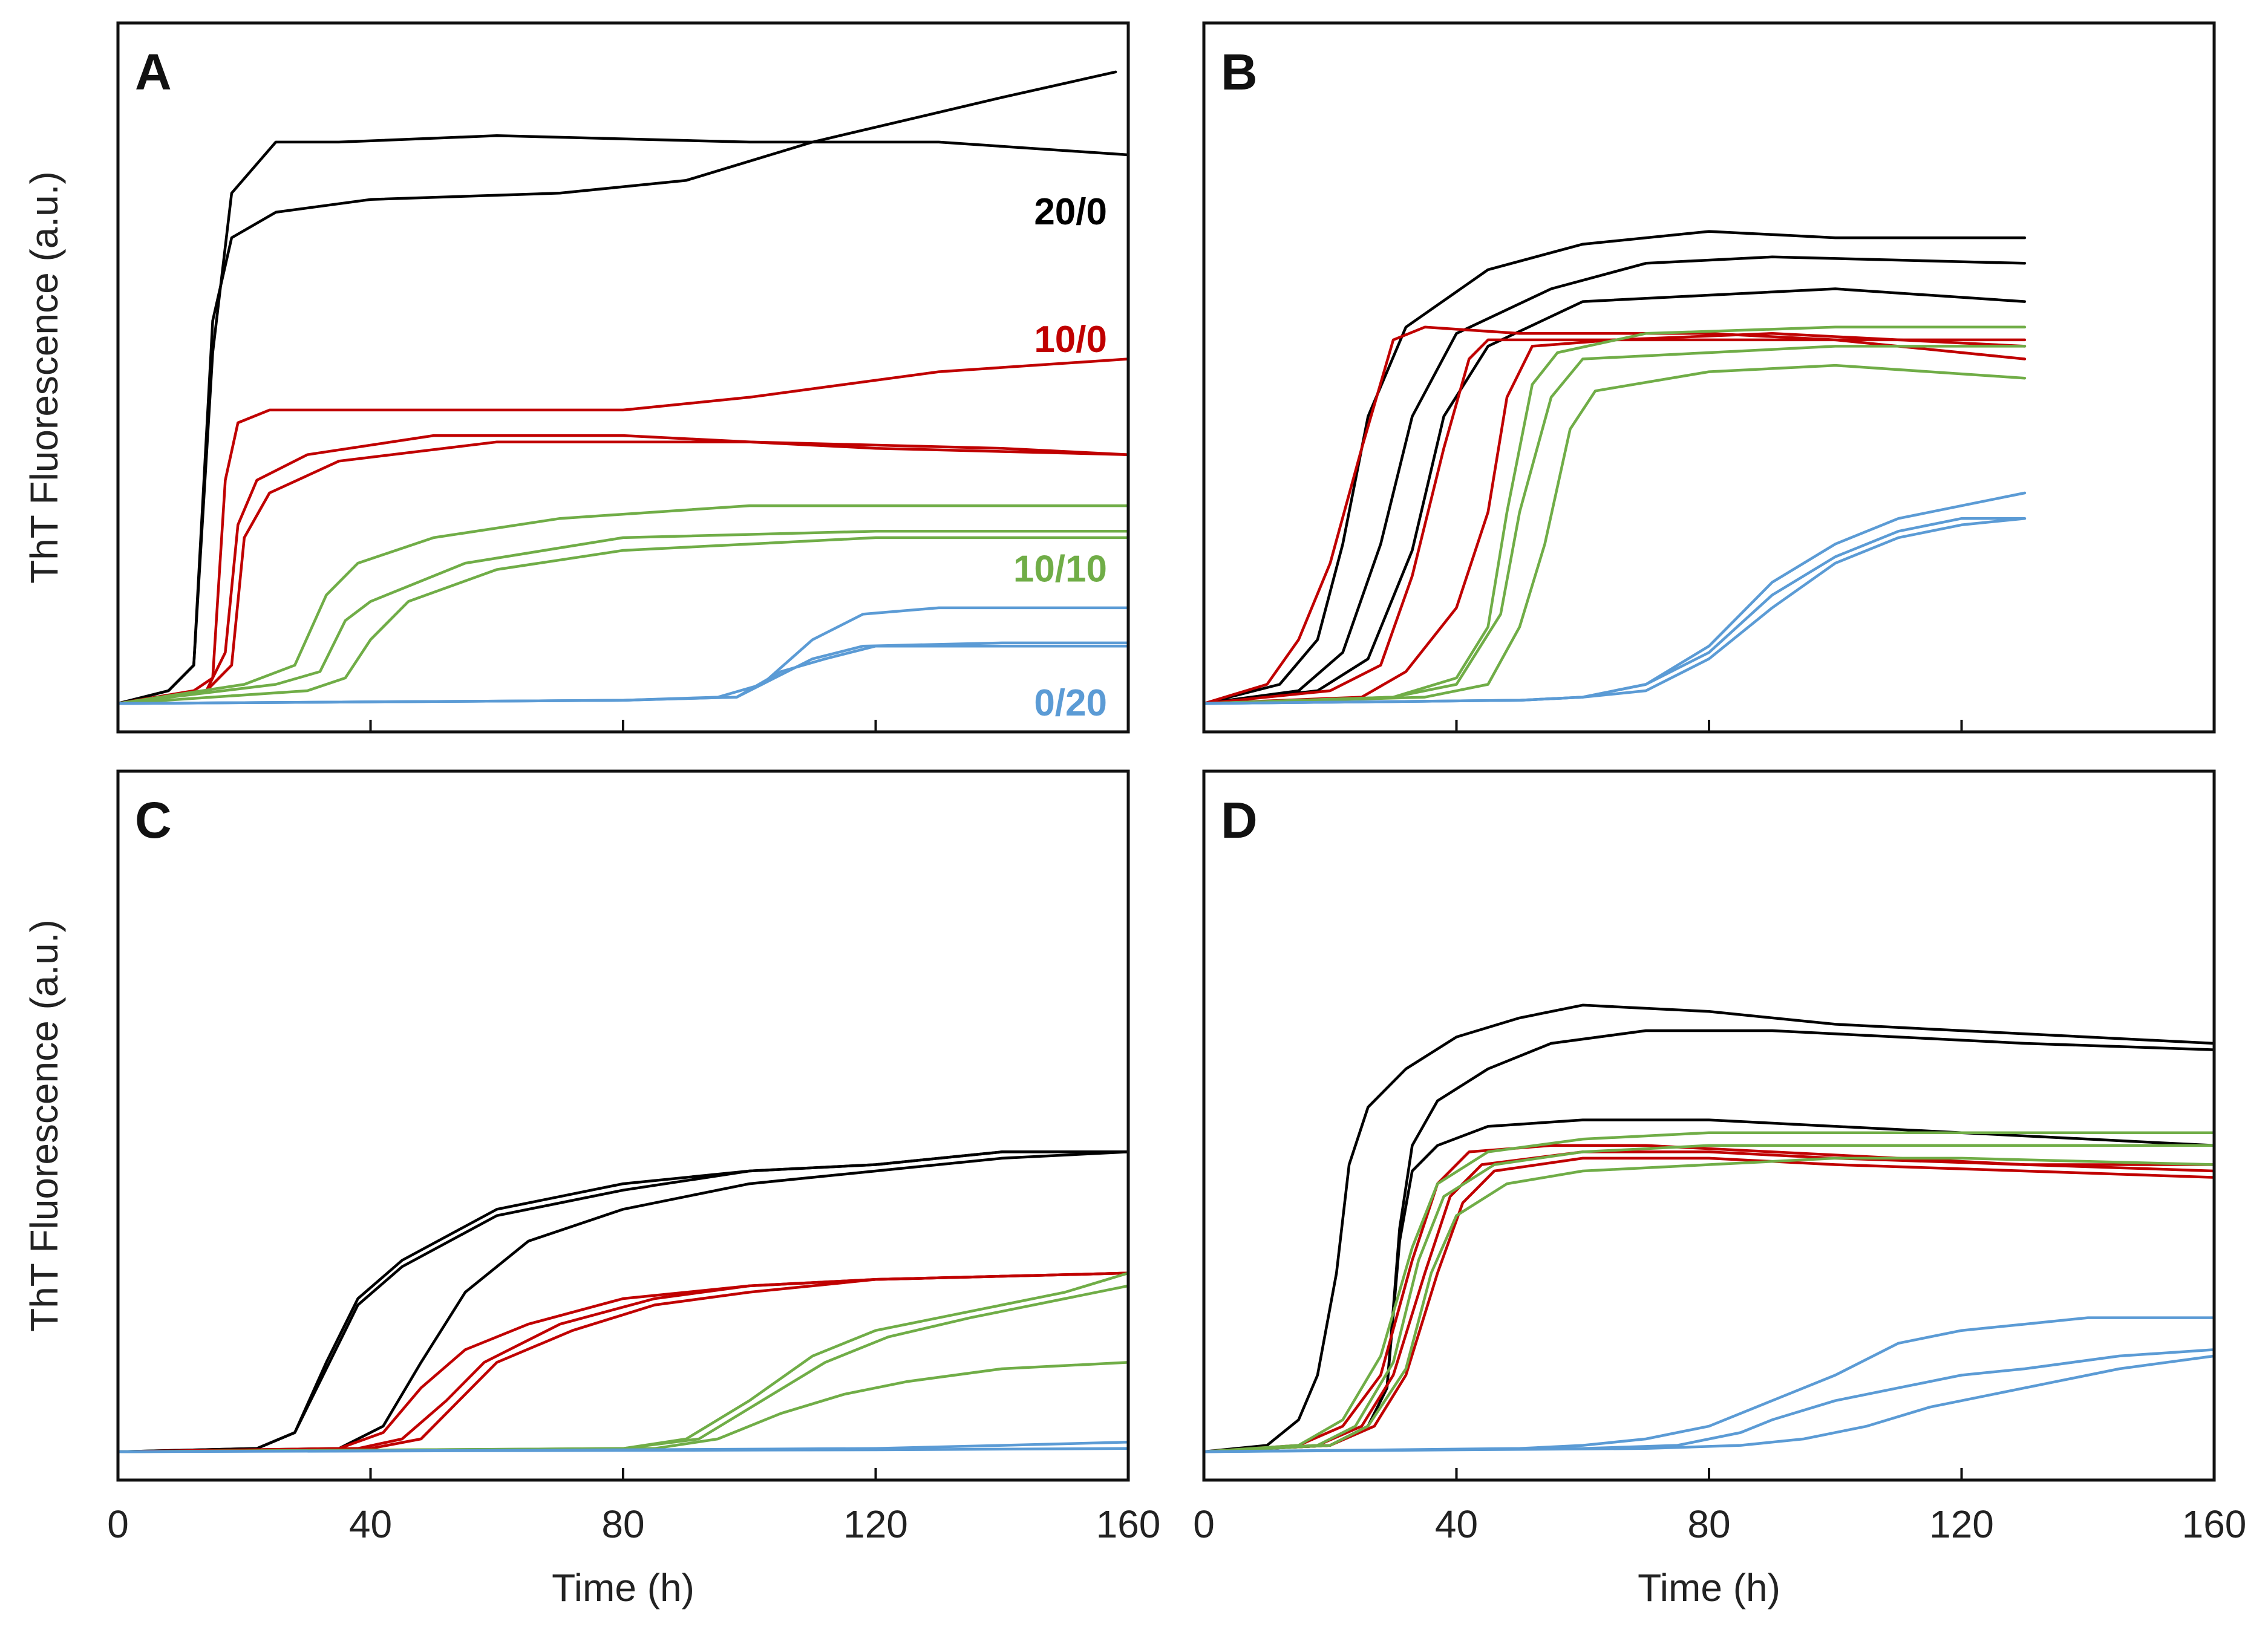 Image resolution: width=2268 pixels, height=1647 pixels. Describe the element at coordinates (370, 1524) in the screenshot. I see `x-tick-label-c-40: 40` at that location.